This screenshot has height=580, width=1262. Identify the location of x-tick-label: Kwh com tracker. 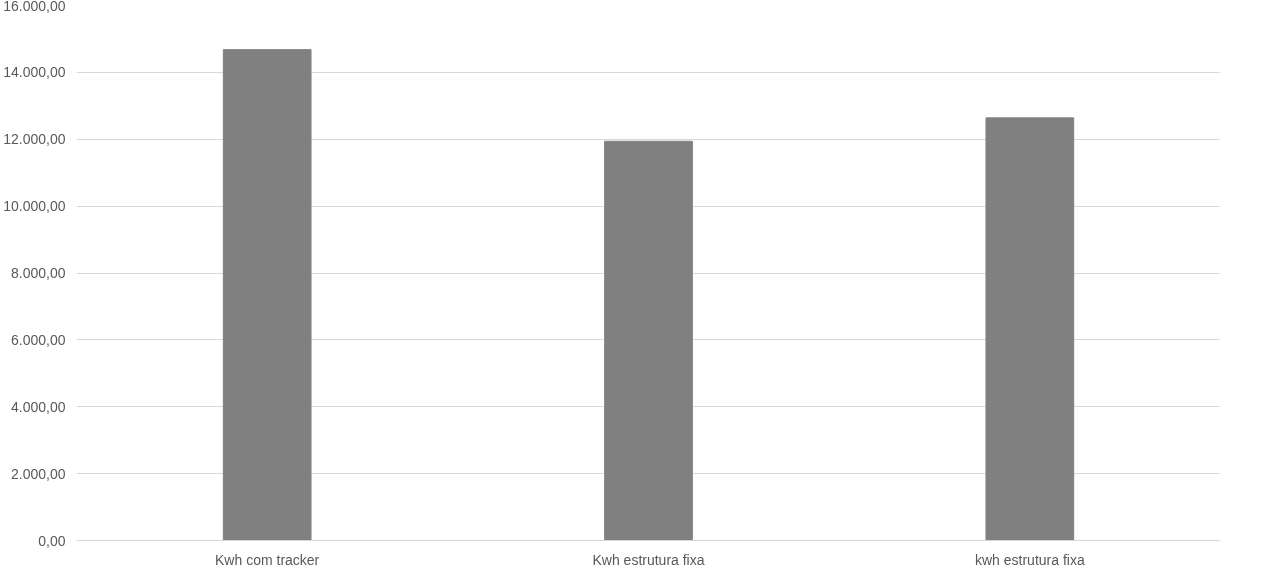
(267, 559).